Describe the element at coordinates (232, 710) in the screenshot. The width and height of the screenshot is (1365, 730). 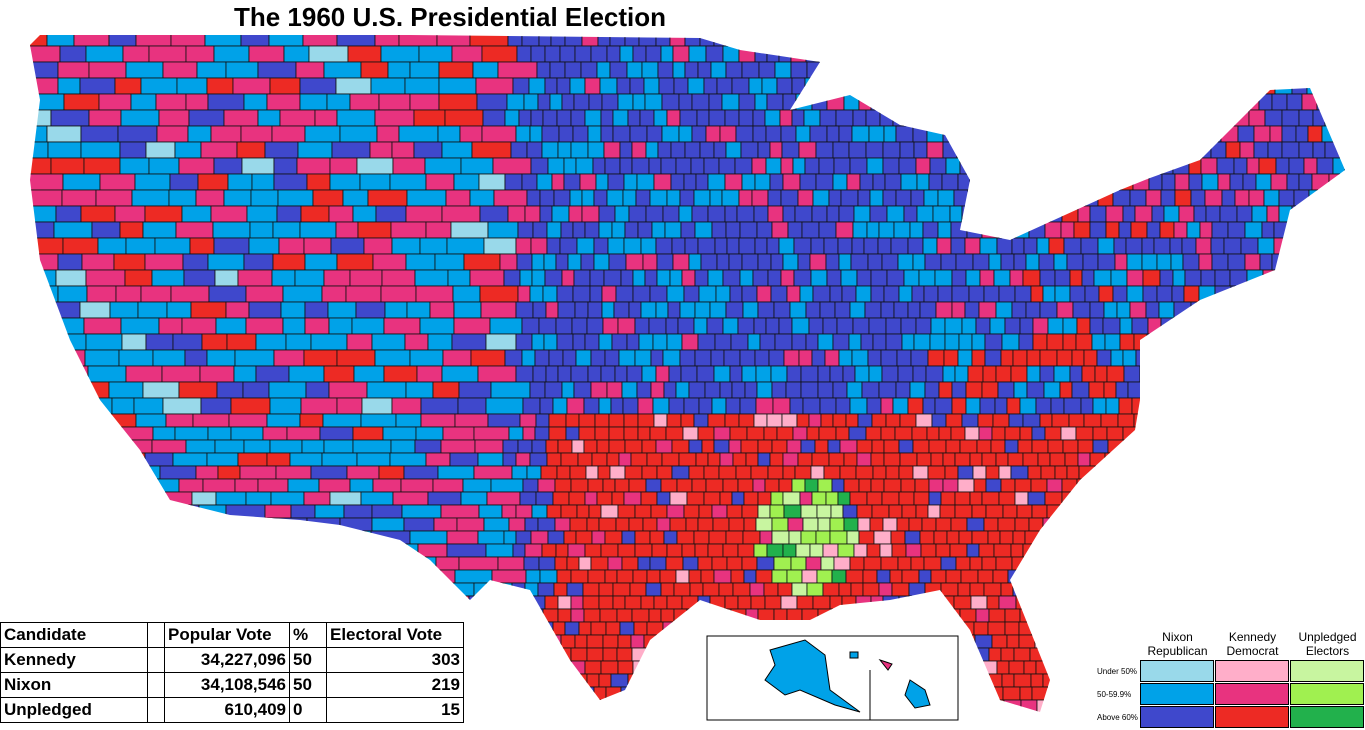
I see `table-row: Unpledged 610,409 0 15` at that location.